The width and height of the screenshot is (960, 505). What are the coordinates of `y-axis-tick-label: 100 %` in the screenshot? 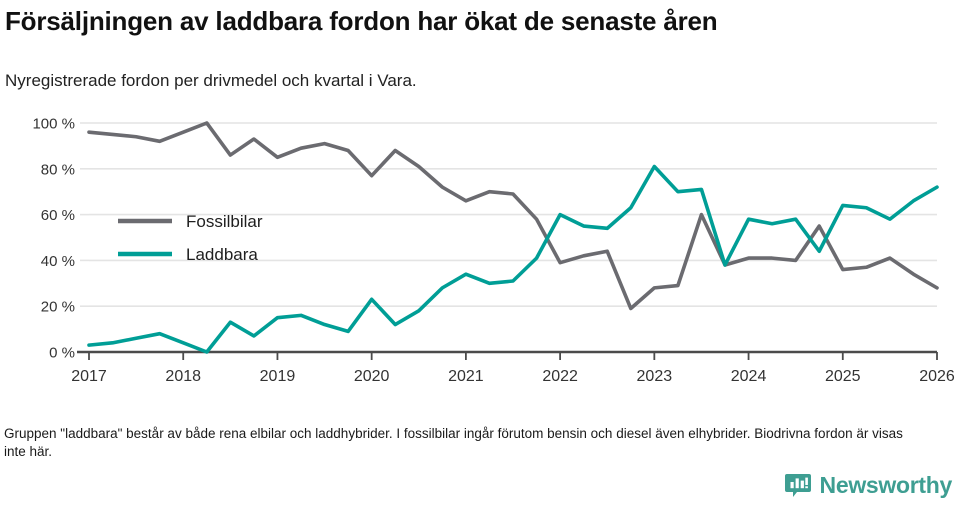 It's located at (53, 124).